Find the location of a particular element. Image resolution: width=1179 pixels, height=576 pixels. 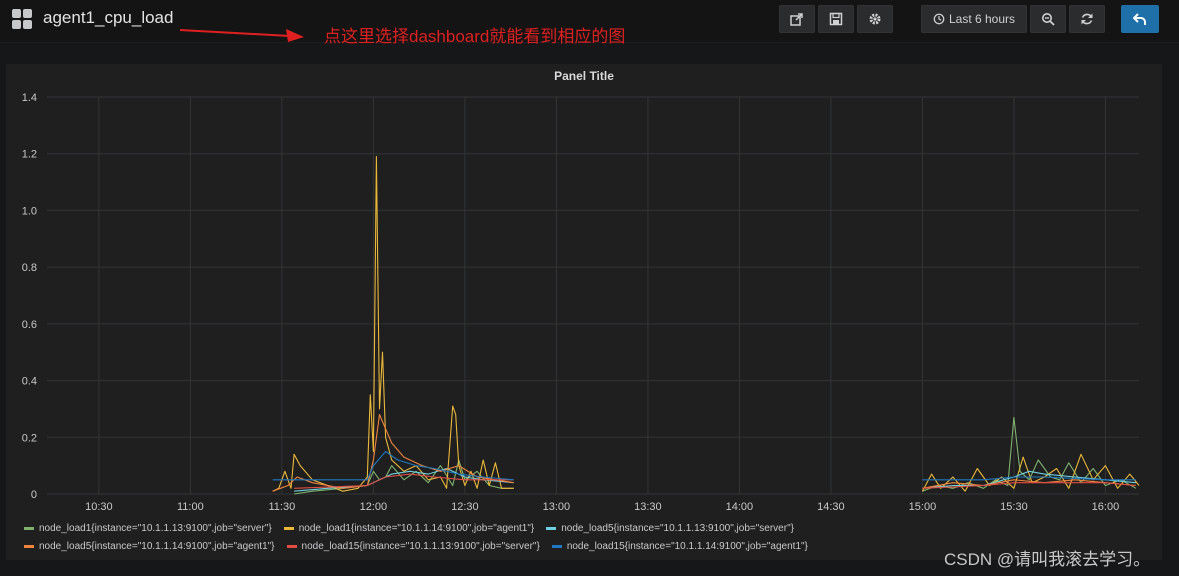

gear-icon is located at coordinates (875, 19).